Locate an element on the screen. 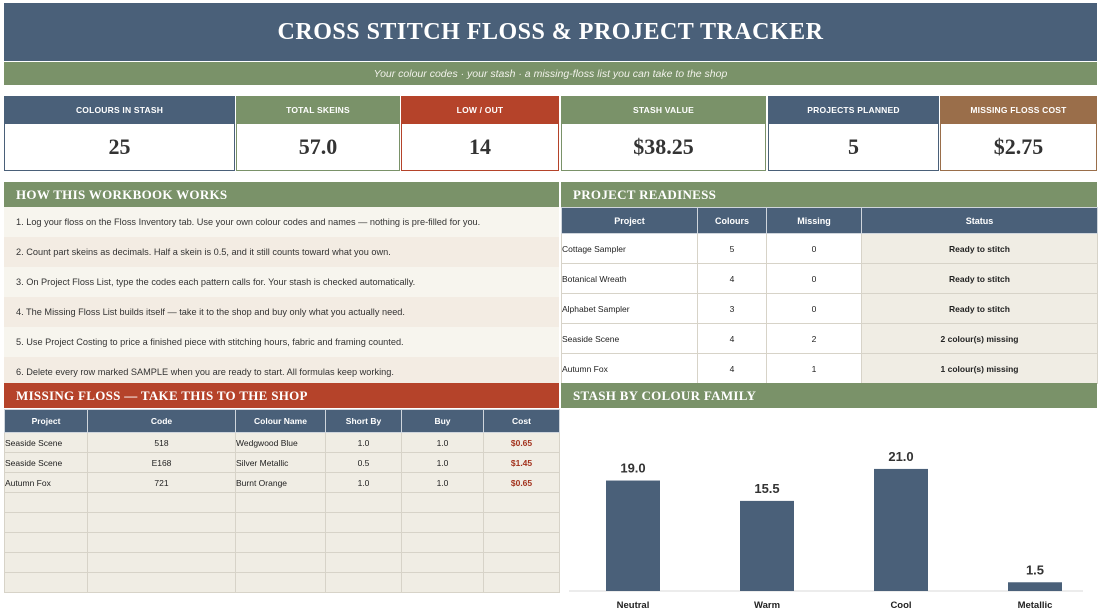 The image size is (1100, 611). column-header: Buy is located at coordinates (442, 421).